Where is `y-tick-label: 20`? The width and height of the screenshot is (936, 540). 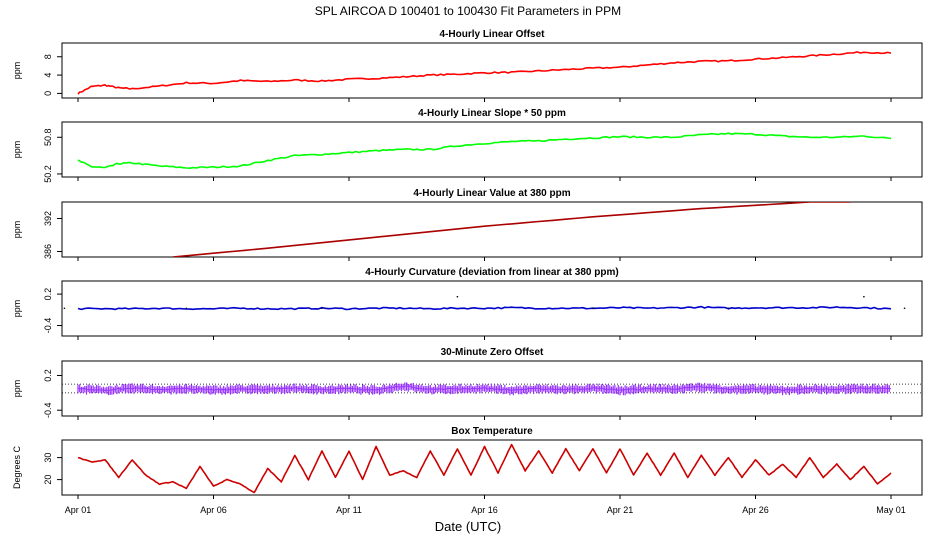 y-tick-label: 20 is located at coordinates (48, 480).